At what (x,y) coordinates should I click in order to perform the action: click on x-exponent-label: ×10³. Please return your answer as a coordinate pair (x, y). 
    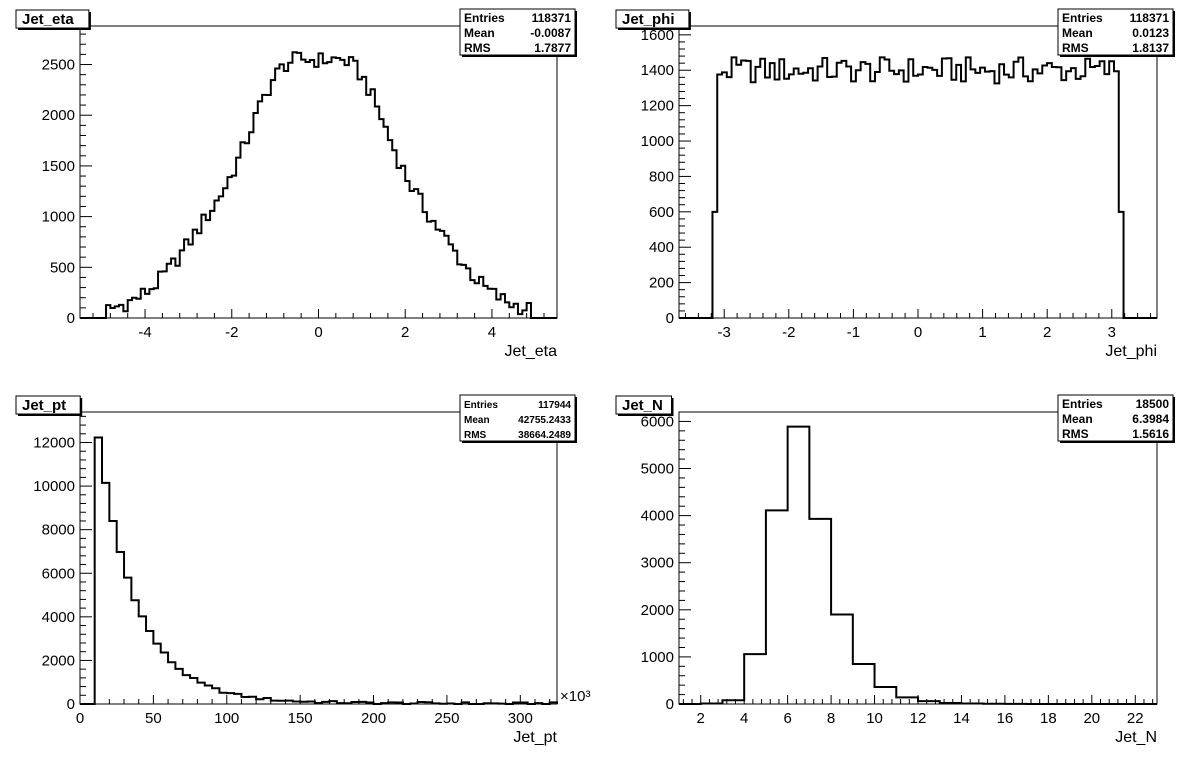
    Looking at the image, I should click on (575, 696).